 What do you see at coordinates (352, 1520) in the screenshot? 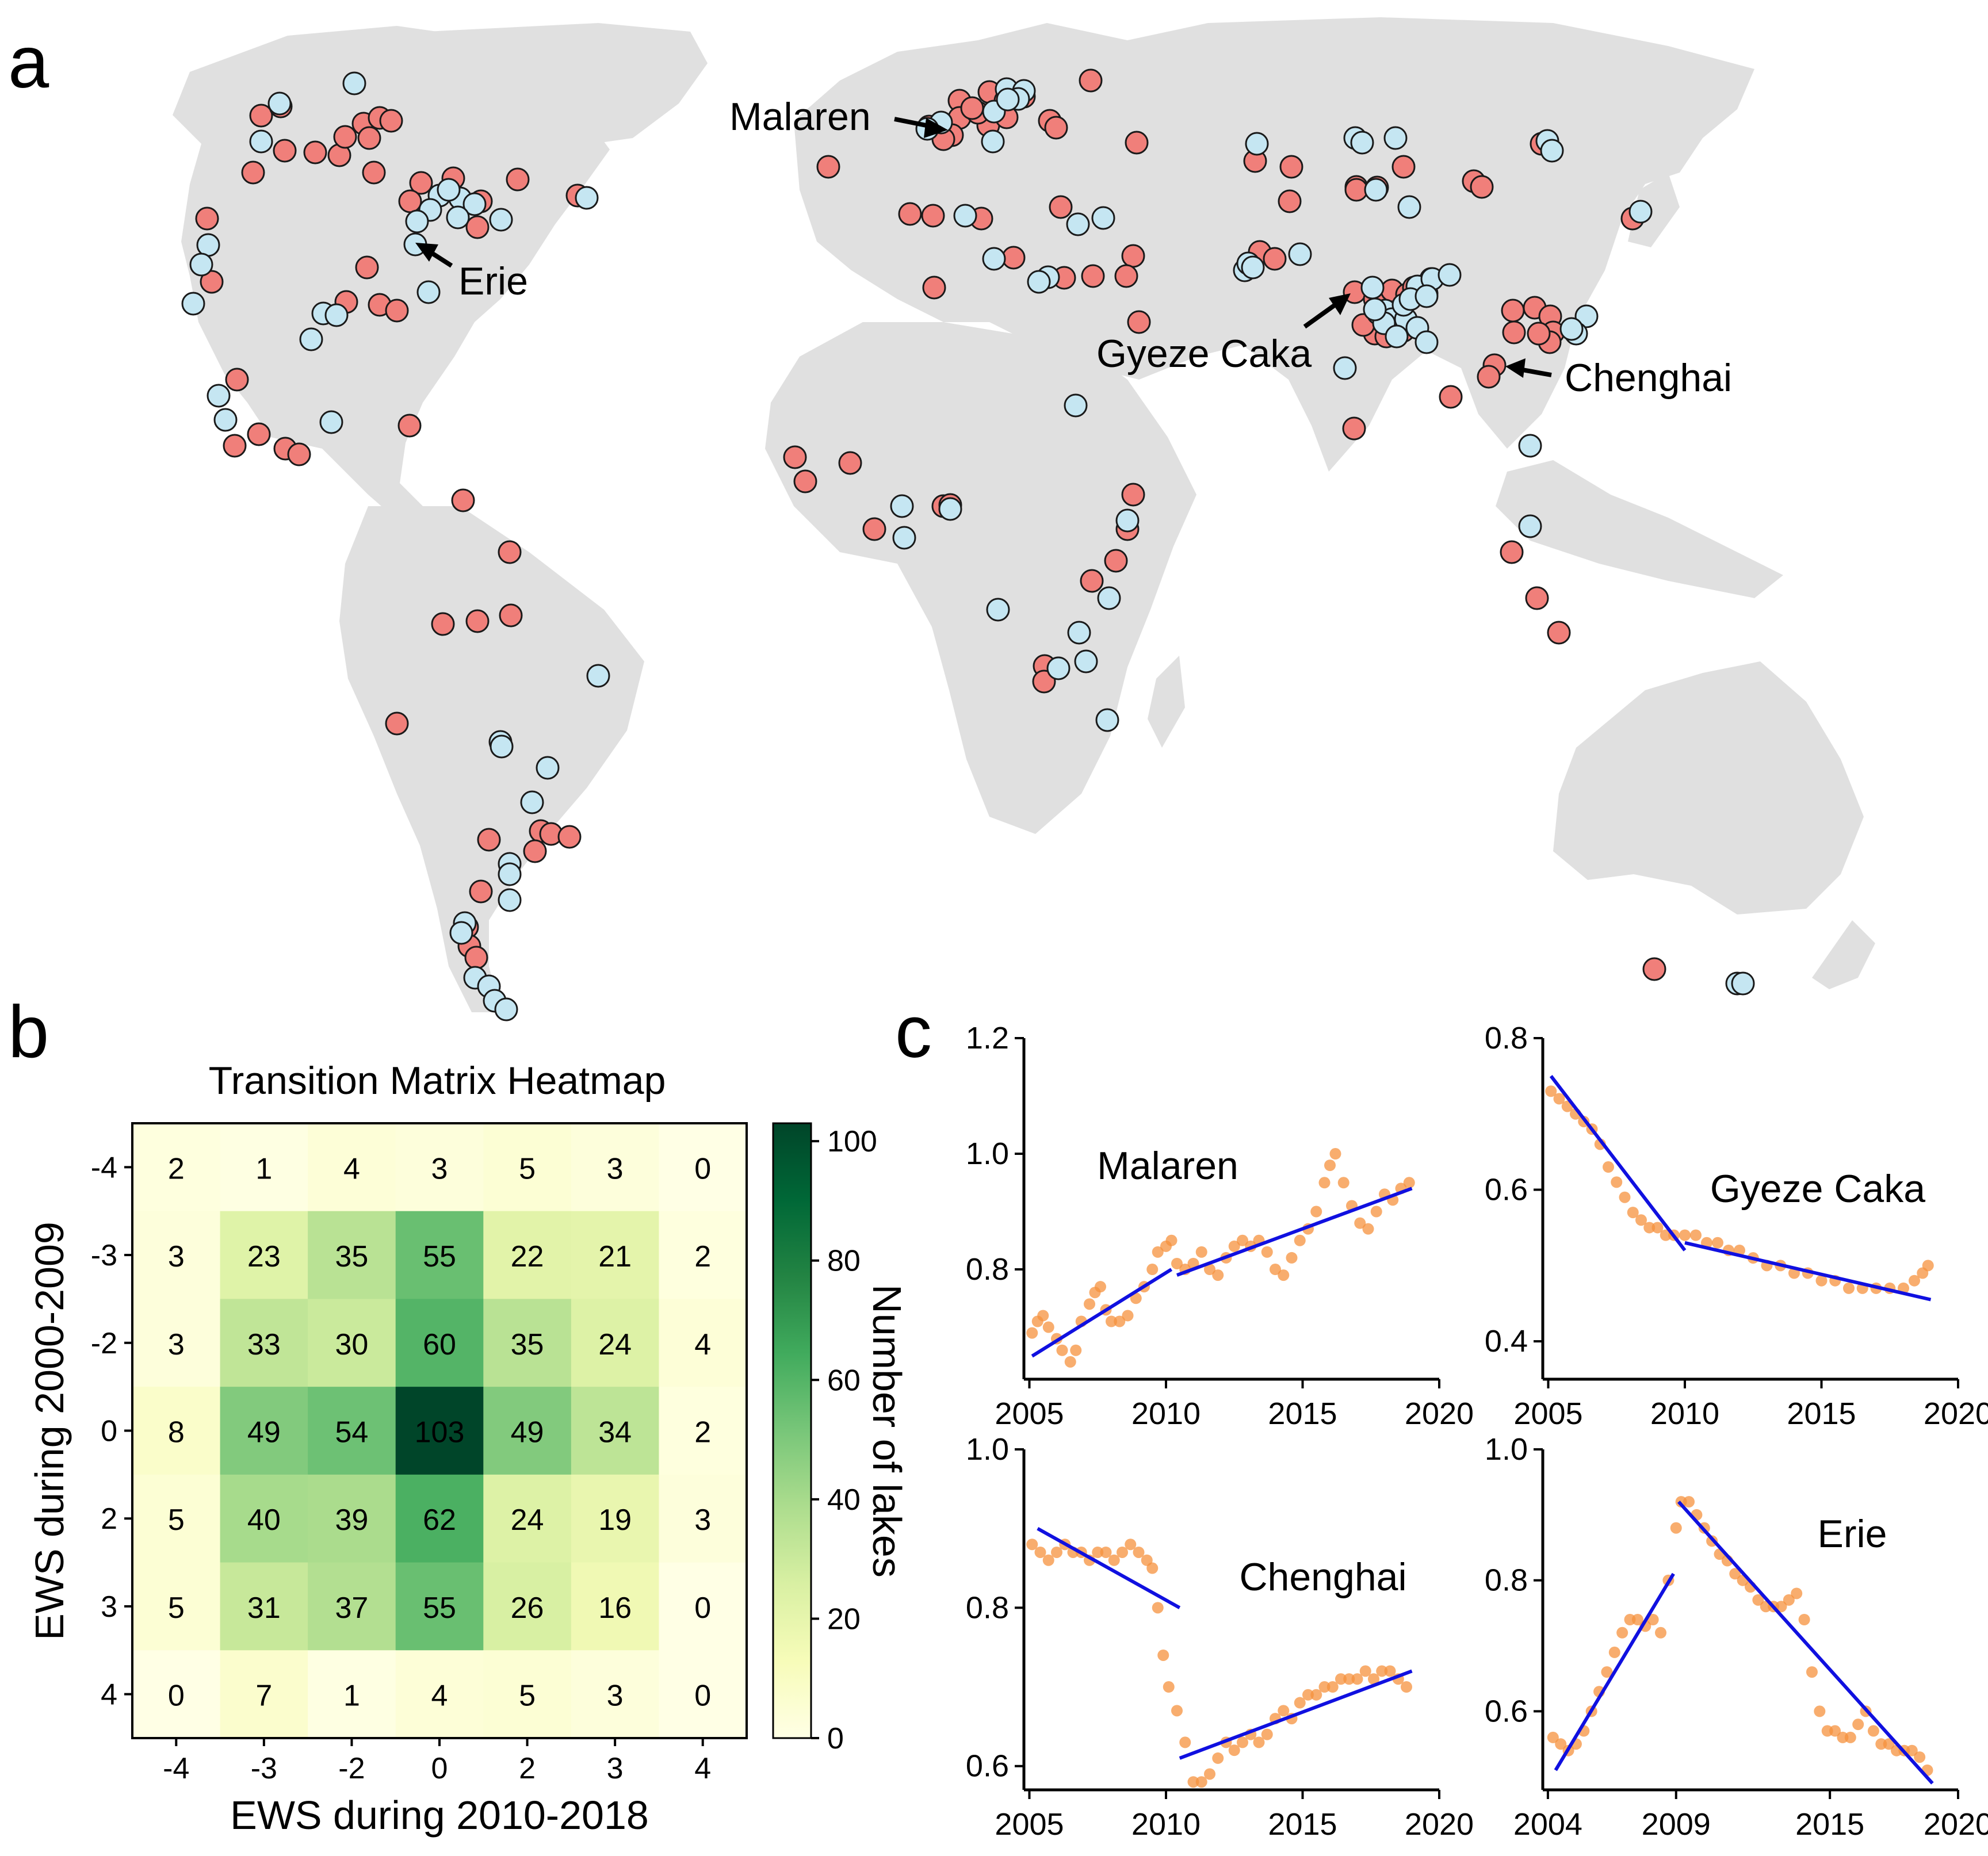
I see `heatmap-cell-value: 39` at bounding box center [352, 1520].